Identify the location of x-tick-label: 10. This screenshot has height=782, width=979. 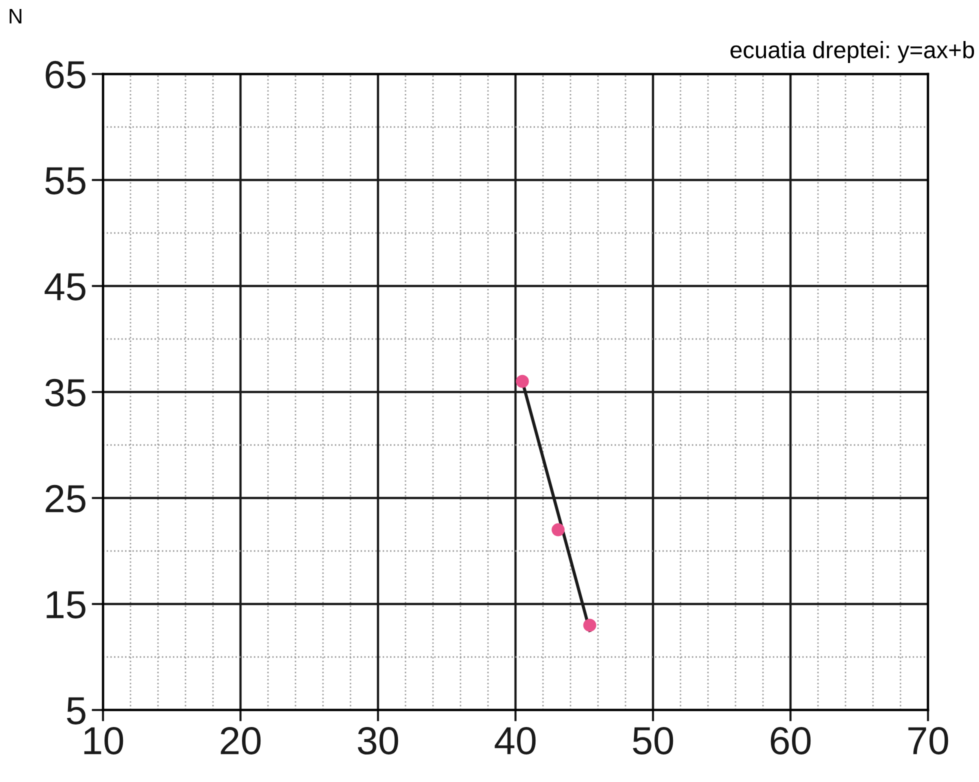
(104, 741).